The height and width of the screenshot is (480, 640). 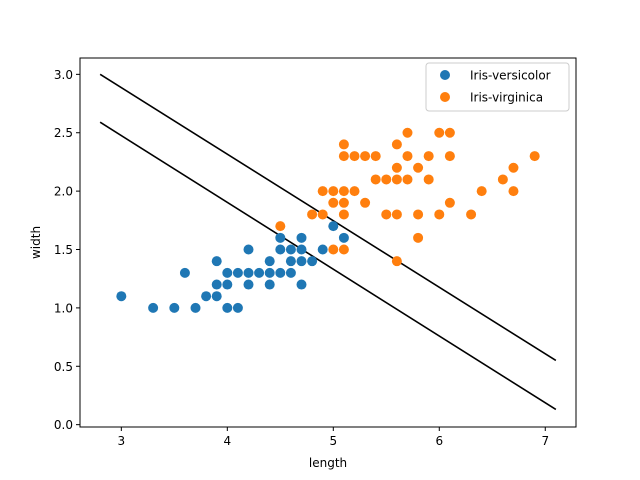 What do you see at coordinates (63, 308) in the screenshot?
I see `y-tick-label: 1.0` at bounding box center [63, 308].